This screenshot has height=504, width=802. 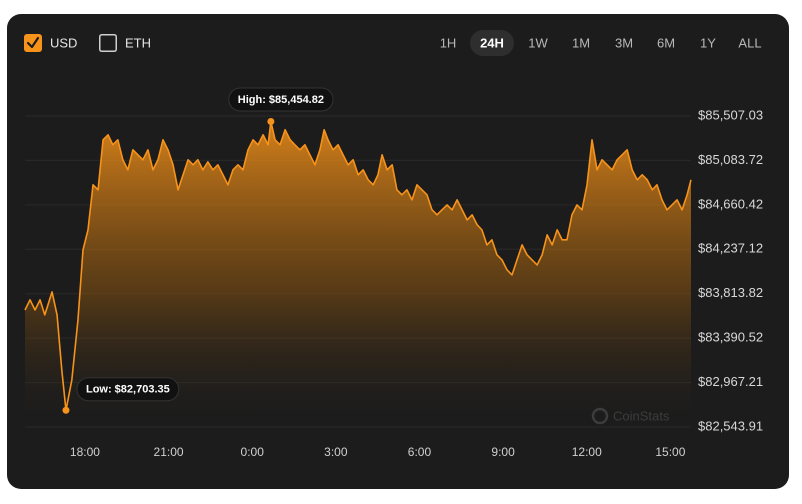 I want to click on range-button: 1Y, so click(x=708, y=42).